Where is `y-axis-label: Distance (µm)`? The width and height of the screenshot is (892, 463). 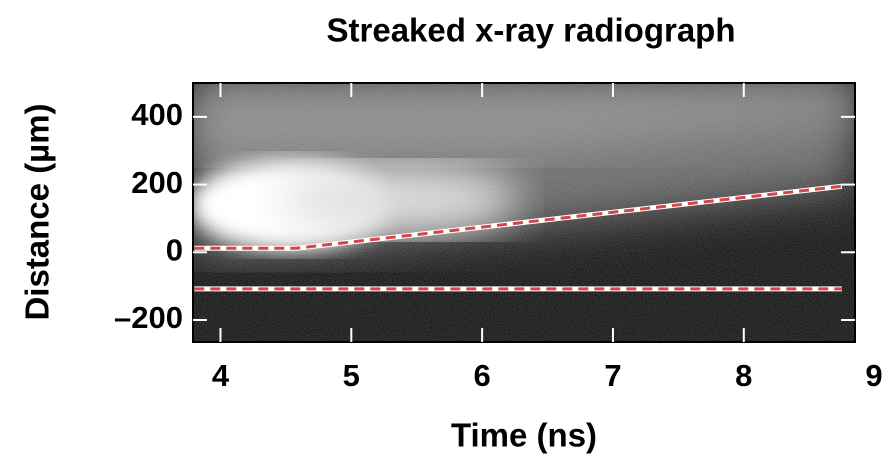 y-axis-label: Distance (µm) is located at coordinates (37, 211).